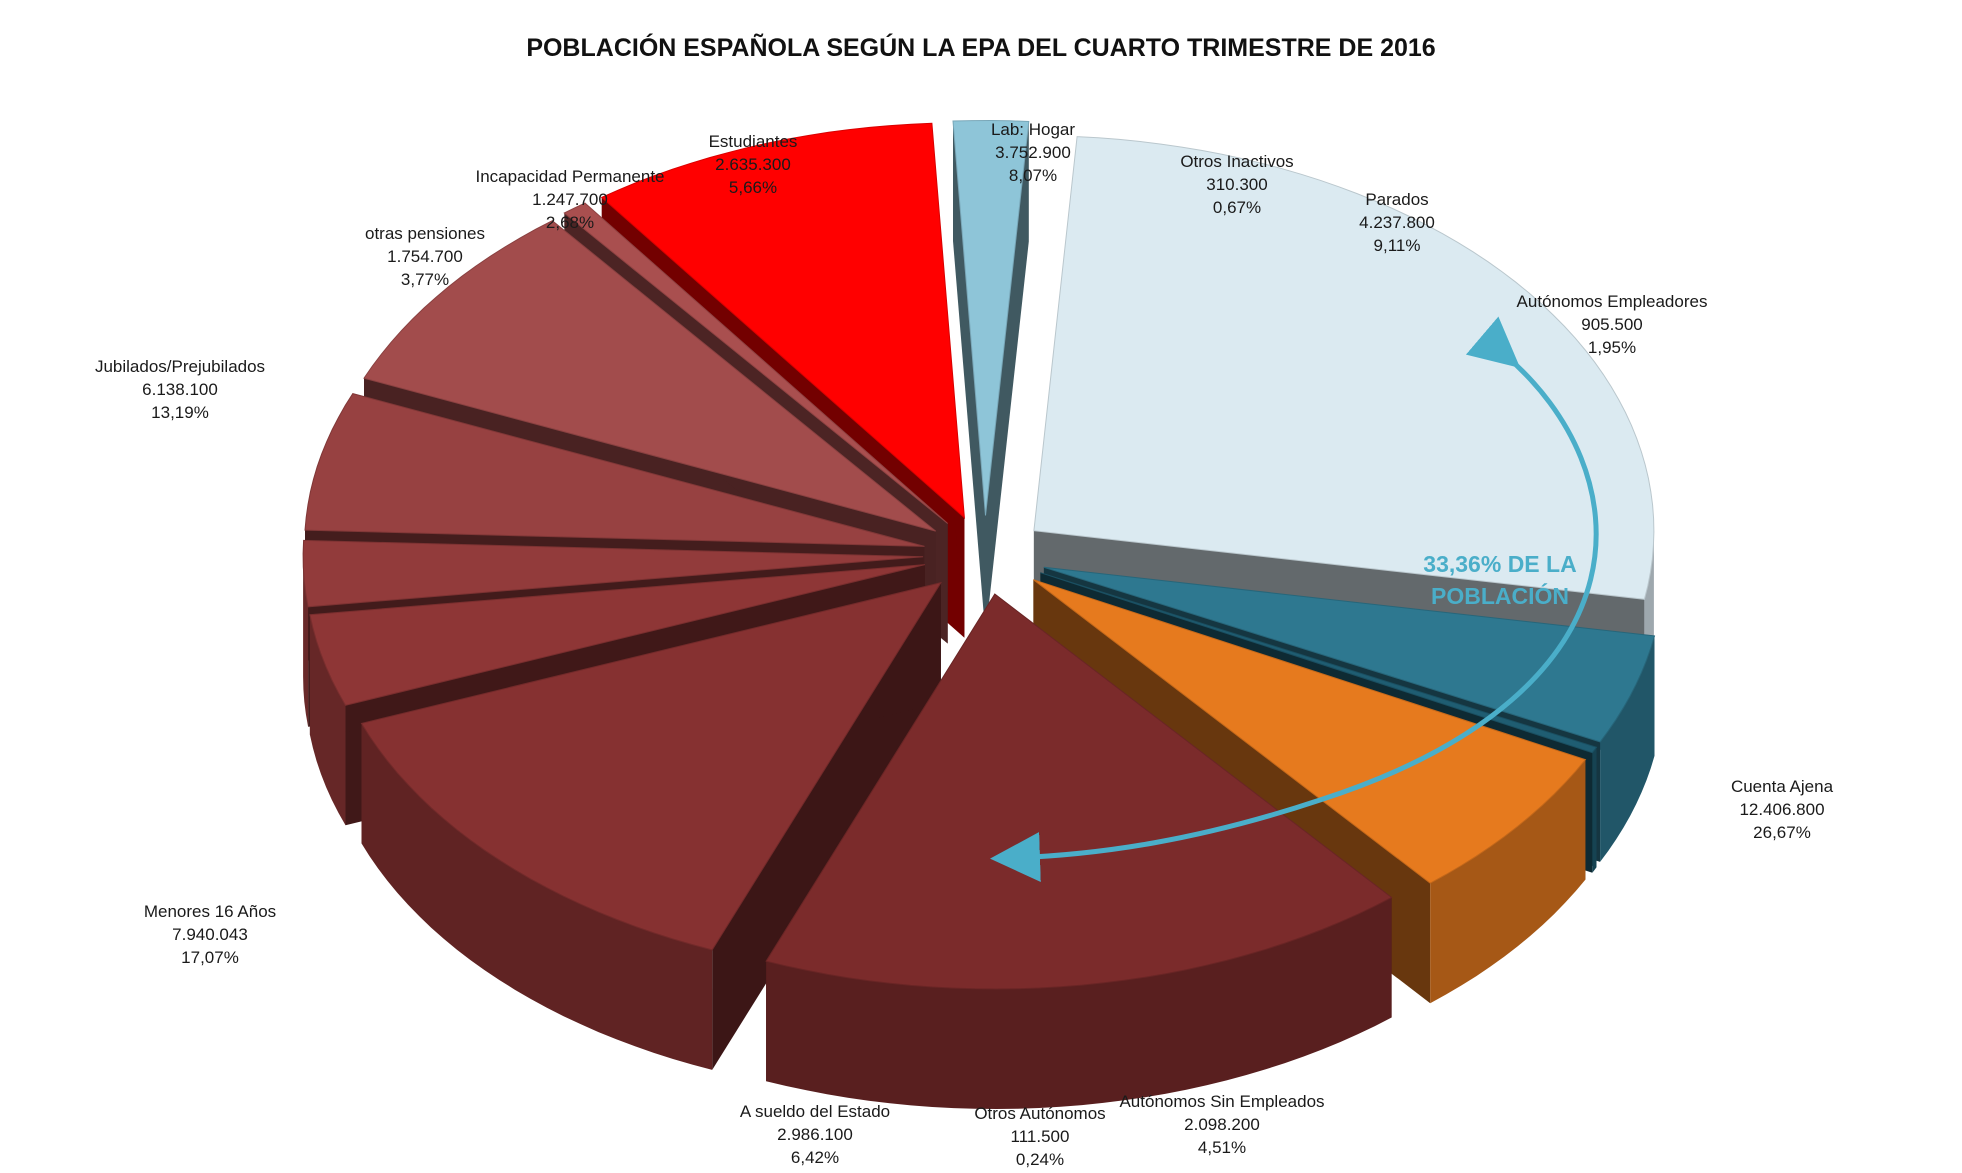 The image size is (1962, 1173). Describe the element at coordinates (1237, 207) in the screenshot. I see `slice-label-percent: 0,67%` at that location.